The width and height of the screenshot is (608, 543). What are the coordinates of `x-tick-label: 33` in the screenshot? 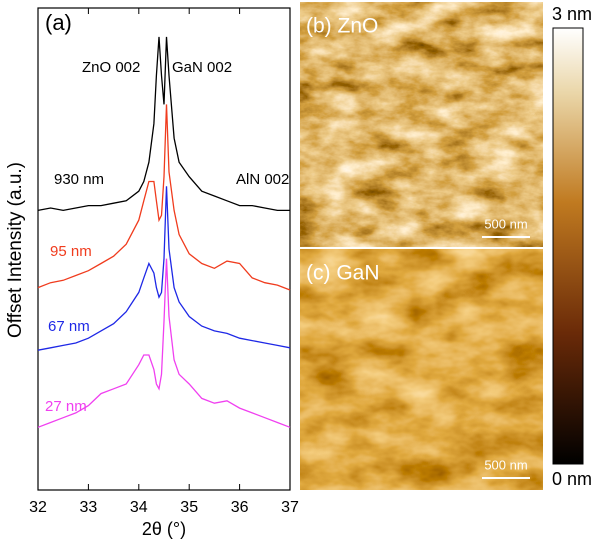 It's located at (89, 507).